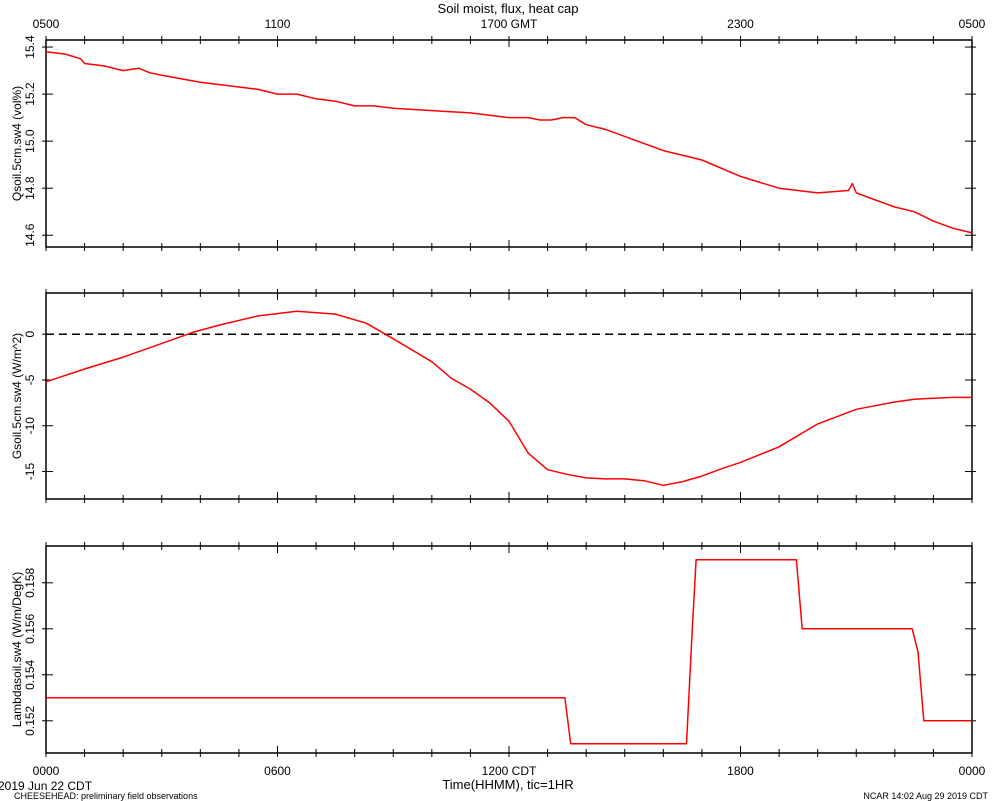 The image size is (1000, 801). I want to click on top-tick-label: 1700 GMT, so click(509, 24).